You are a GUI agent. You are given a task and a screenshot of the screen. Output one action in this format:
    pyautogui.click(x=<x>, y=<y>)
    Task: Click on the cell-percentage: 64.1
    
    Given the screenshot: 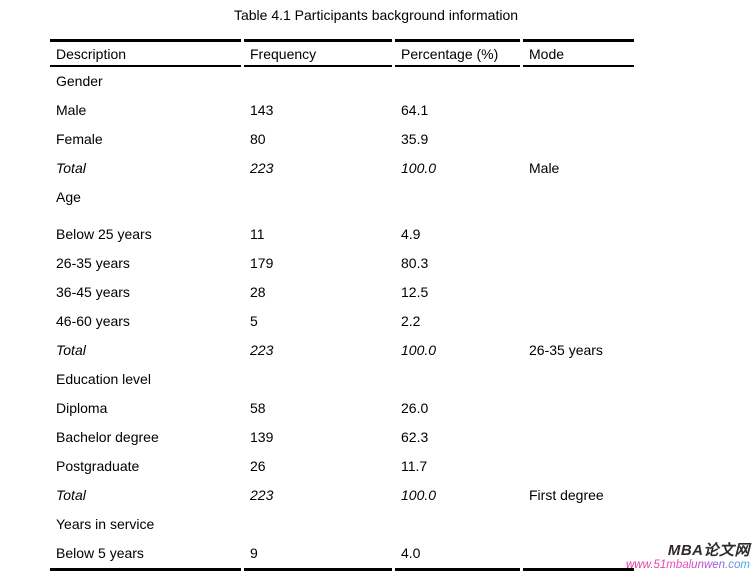 What is the action you would take?
    pyautogui.click(x=415, y=110)
    